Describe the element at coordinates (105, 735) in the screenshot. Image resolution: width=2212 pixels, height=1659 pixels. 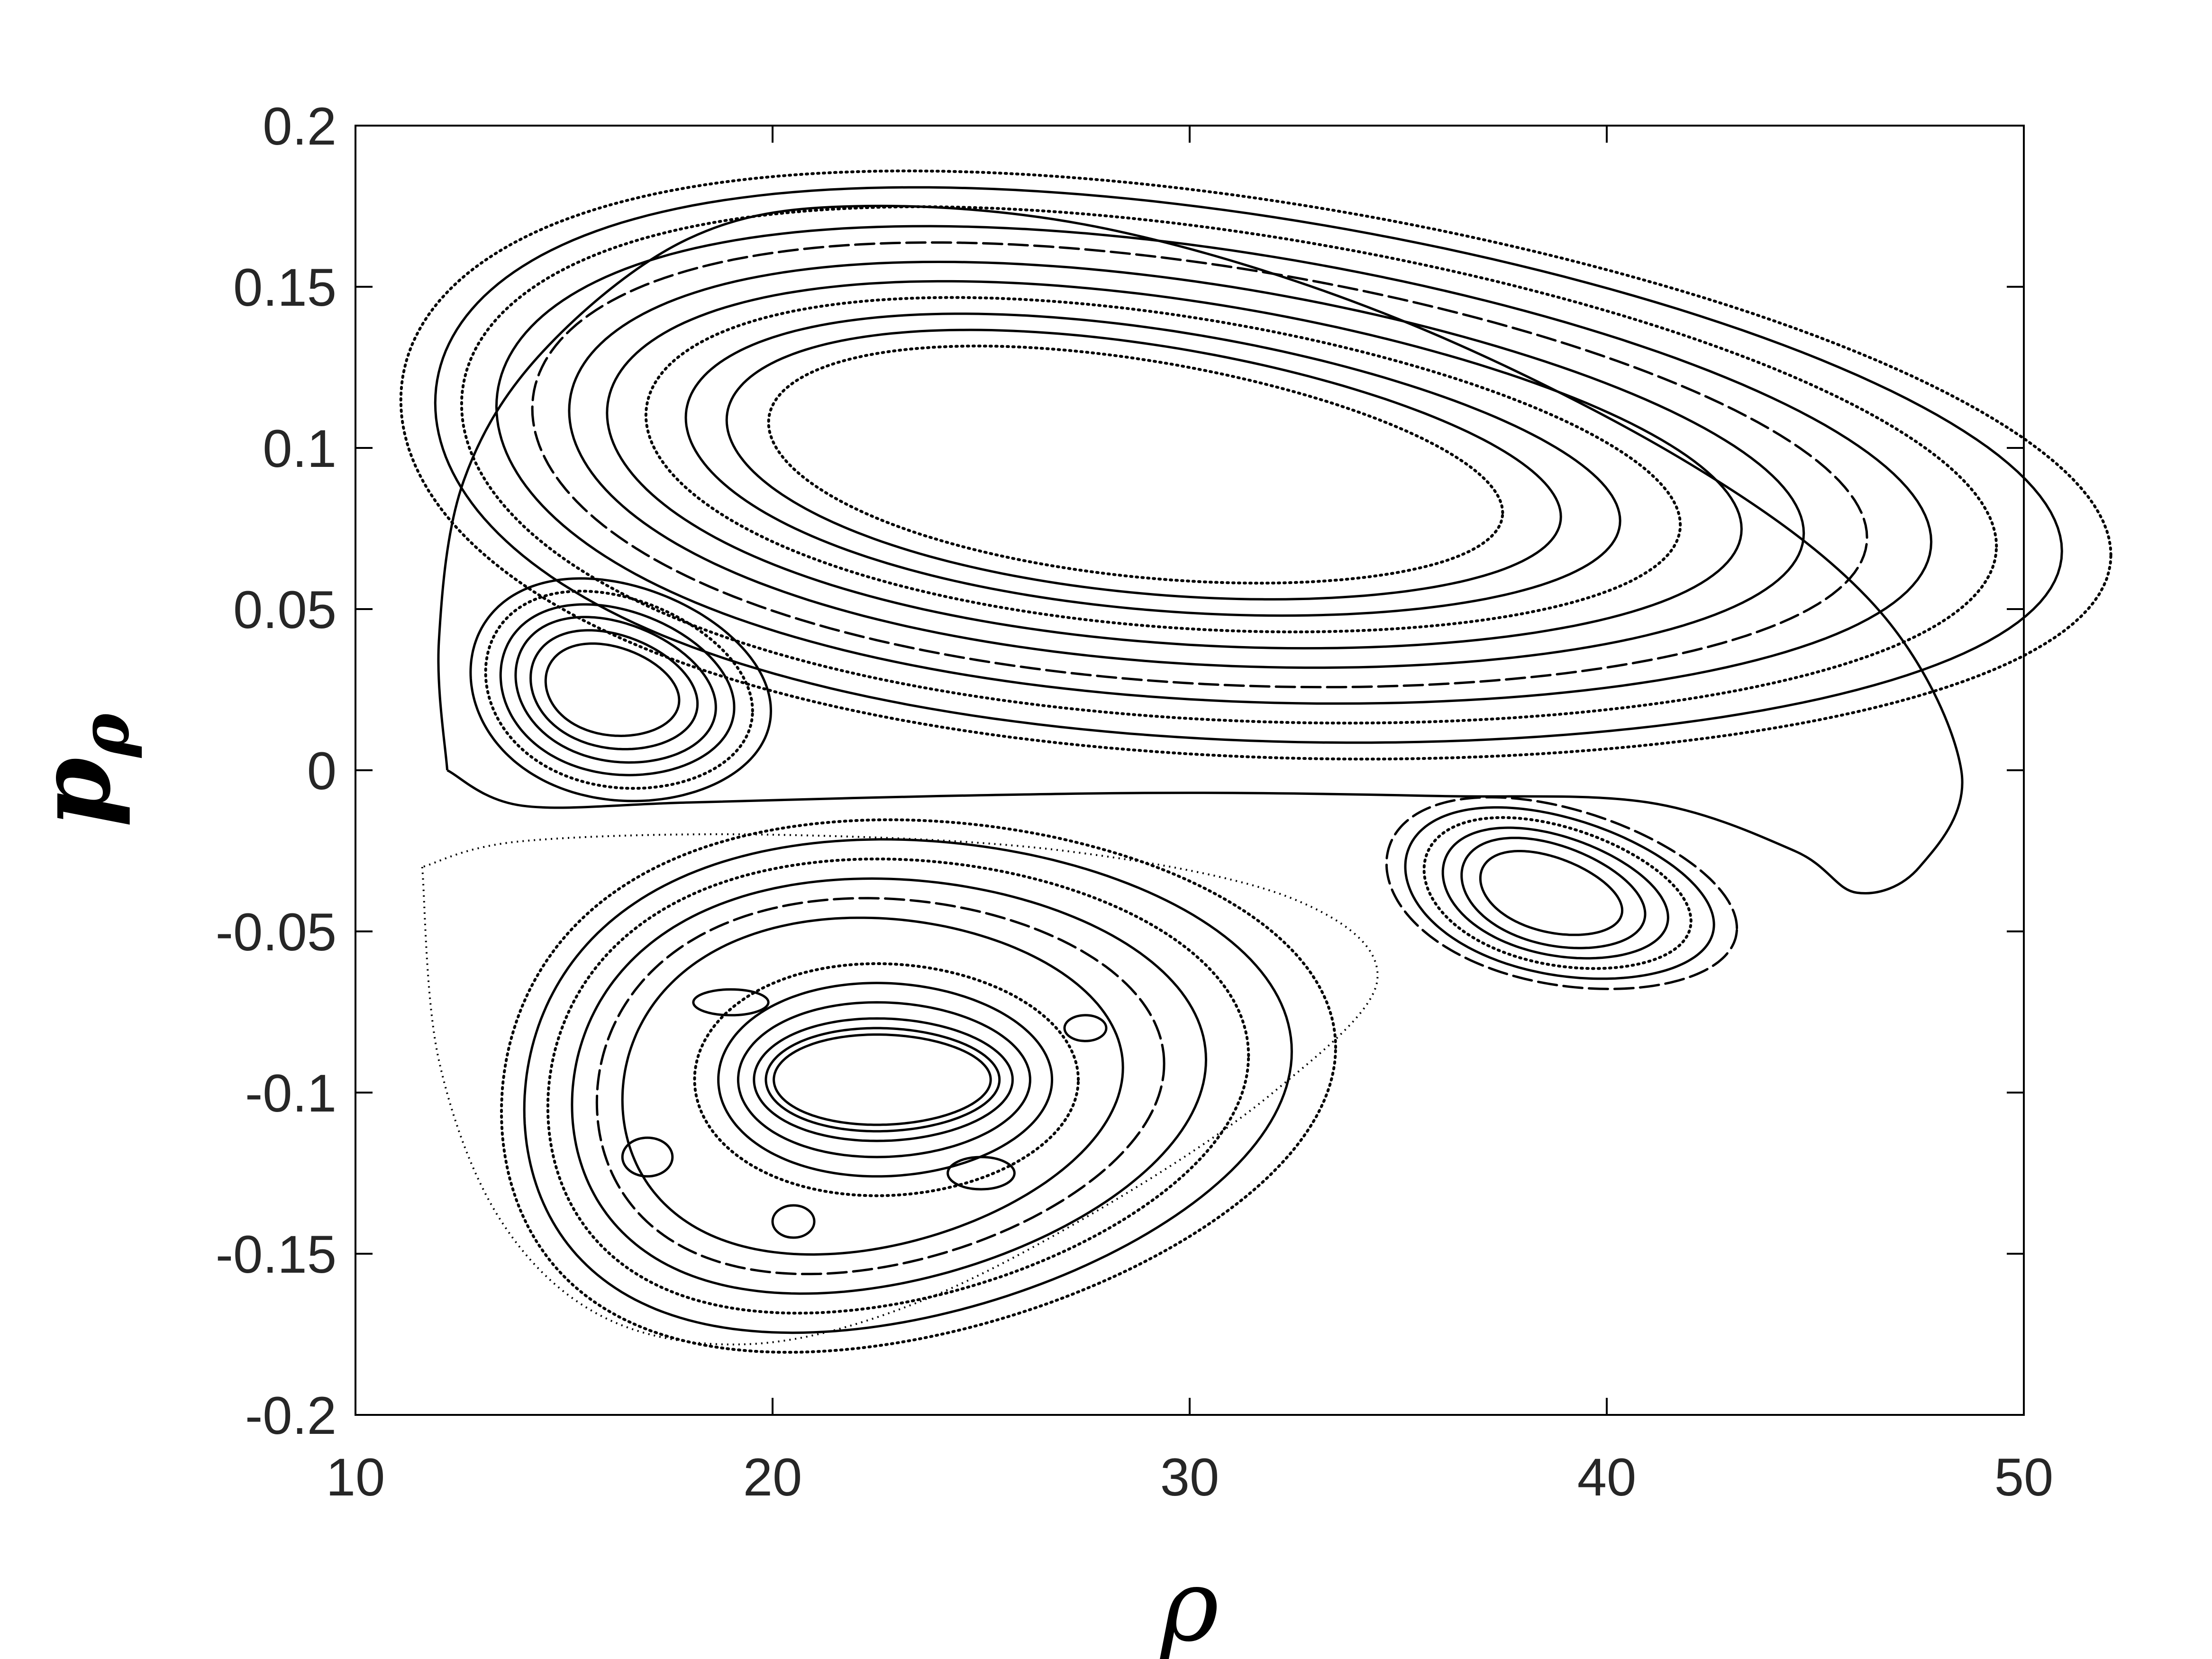
I see `y-axis-label-sub: ρ` at that location.